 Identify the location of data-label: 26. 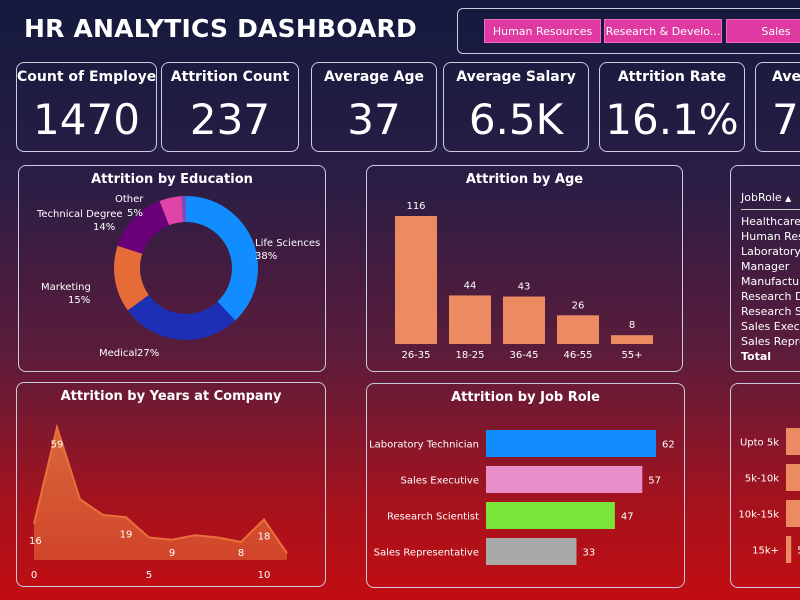
(578, 305).